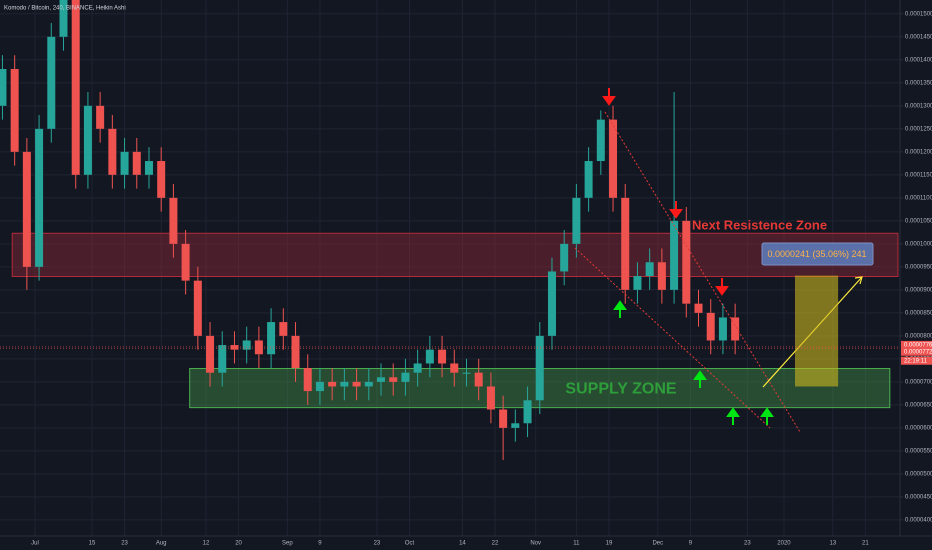 The image size is (932, 550). I want to click on y-tick-label: 0.0000850, so click(918, 313).